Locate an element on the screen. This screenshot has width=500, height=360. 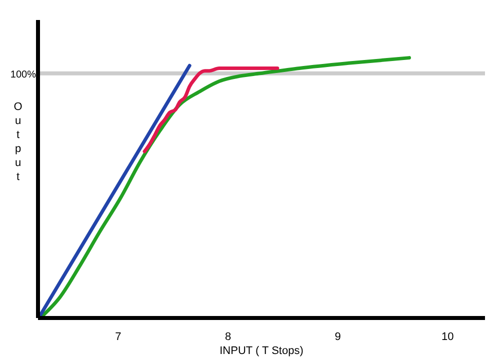
y-axis-title: Output is located at coordinates (18, 142).